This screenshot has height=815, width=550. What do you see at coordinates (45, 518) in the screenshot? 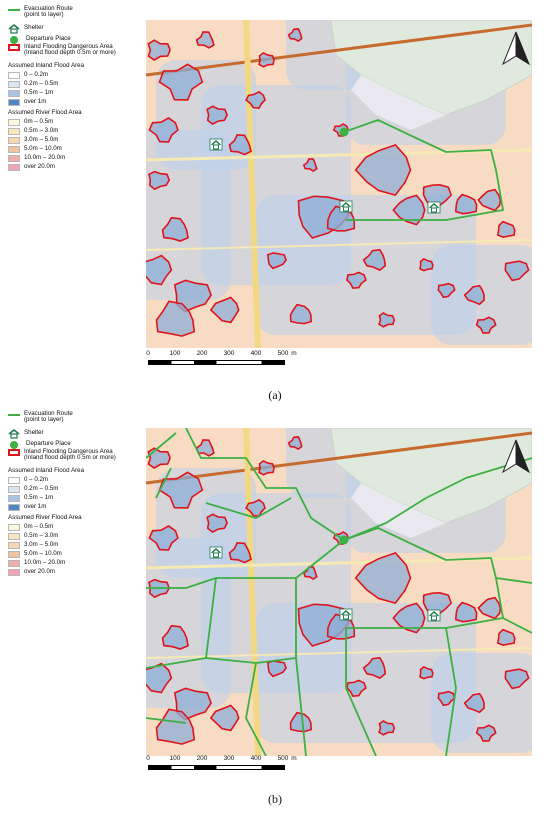
I see `river-flood-title: Assumed River Flood Area` at bounding box center [45, 518].